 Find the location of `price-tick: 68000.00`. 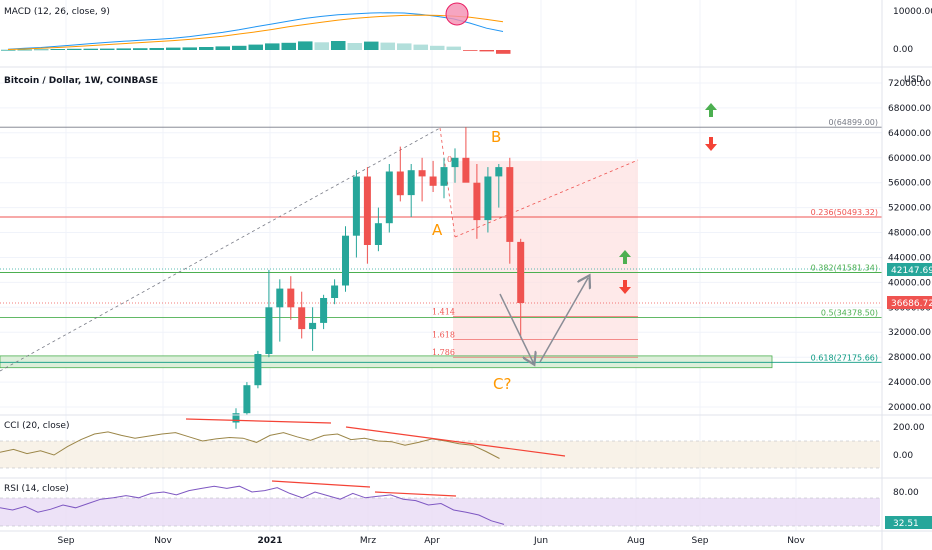

price-tick: 68000.00 is located at coordinates (909, 109).